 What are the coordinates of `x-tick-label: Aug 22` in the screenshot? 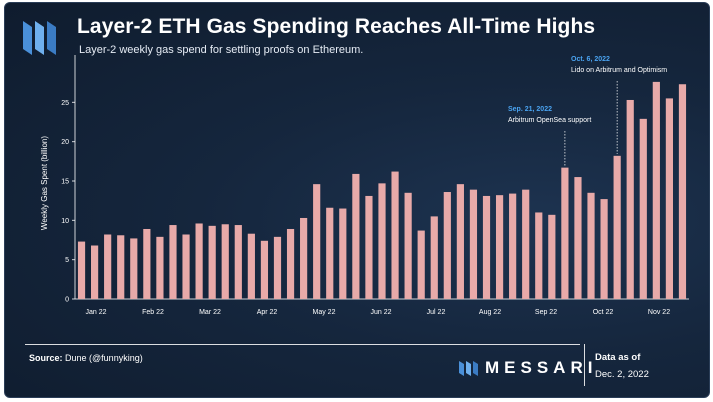 It's located at (490, 312).